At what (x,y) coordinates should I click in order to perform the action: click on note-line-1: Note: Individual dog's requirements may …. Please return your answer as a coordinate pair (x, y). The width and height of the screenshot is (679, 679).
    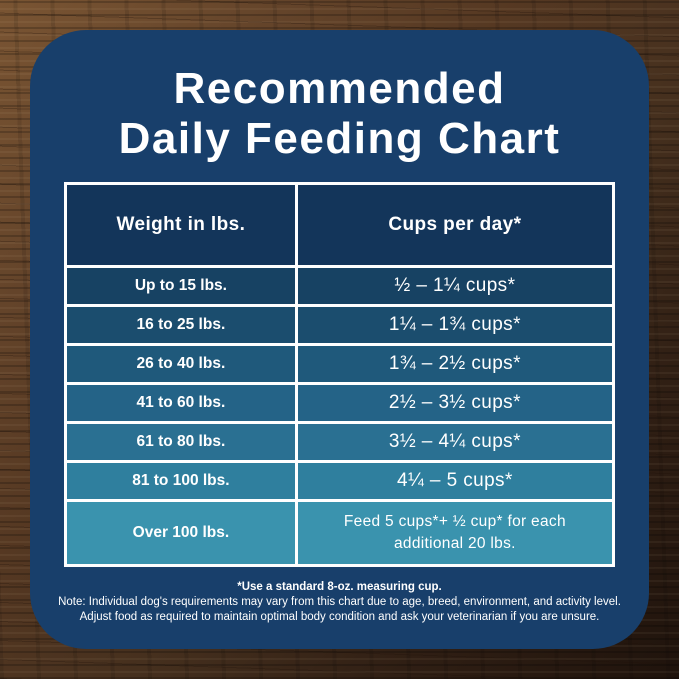
    Looking at the image, I should click on (339, 602).